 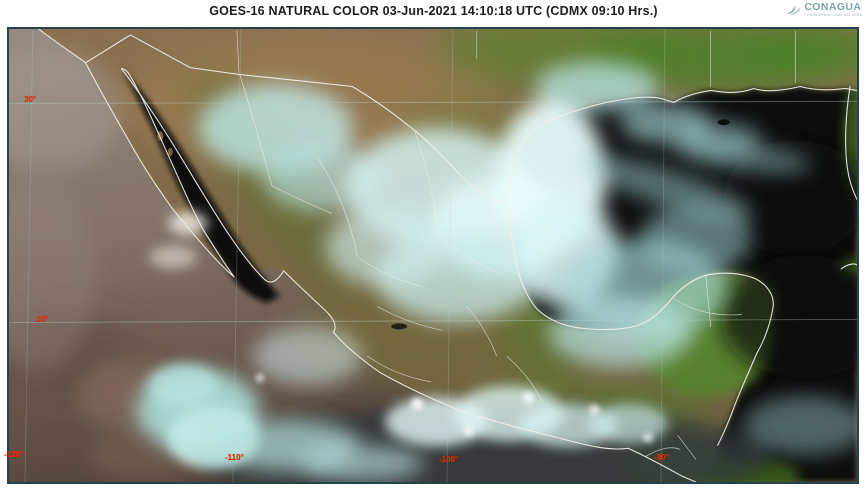 I want to click on gulf-of-california, so click(x=200, y=185).